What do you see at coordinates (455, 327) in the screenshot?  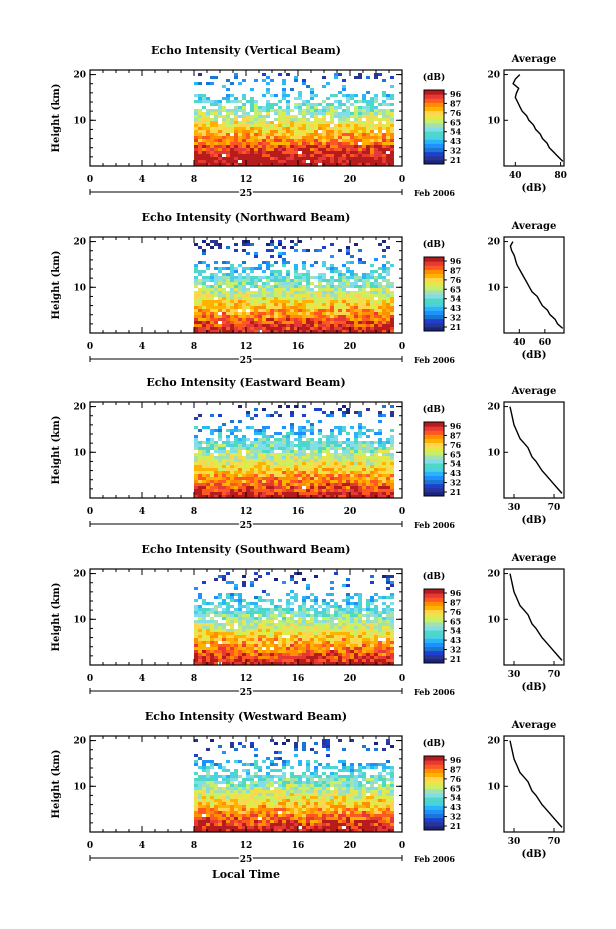 I see `colorbar-tick-label: 21` at bounding box center [455, 327].